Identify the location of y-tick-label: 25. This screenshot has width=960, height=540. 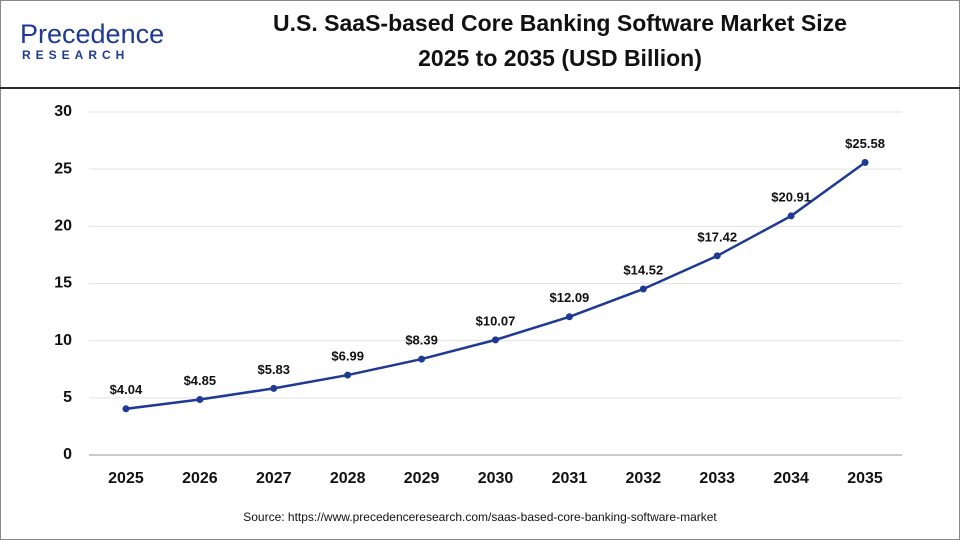
(63, 168).